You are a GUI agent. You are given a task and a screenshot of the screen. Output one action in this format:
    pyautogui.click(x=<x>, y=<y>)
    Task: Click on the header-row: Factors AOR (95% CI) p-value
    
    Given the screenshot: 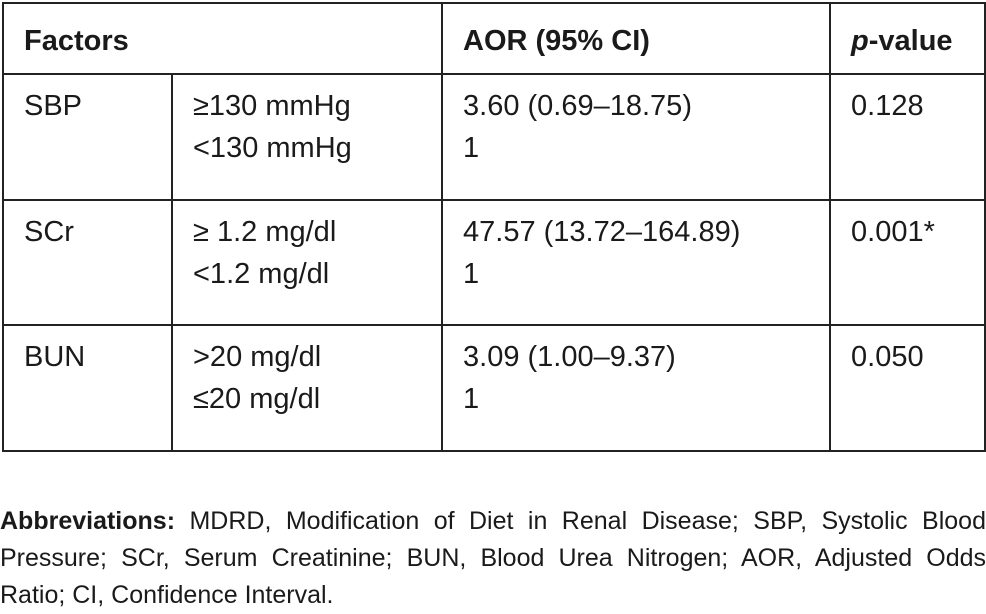 What is the action you would take?
    pyautogui.click(x=493, y=38)
    